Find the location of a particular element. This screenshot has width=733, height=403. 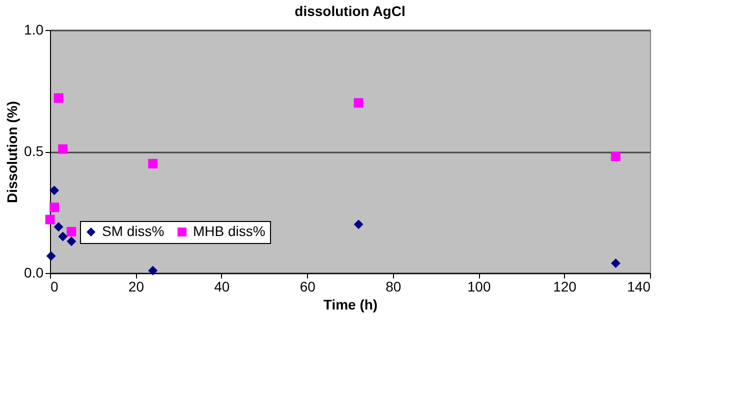

x-tick-label: 80 is located at coordinates (394, 286).